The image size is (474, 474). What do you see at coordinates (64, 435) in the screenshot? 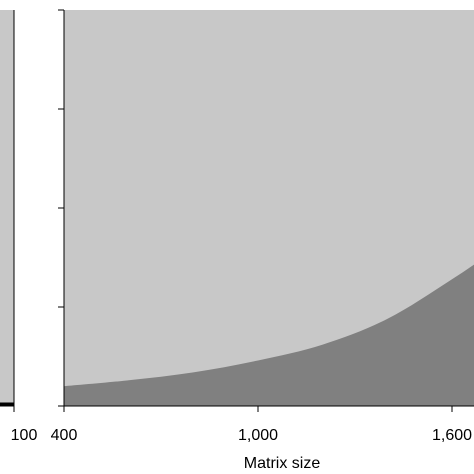
I see `x-tick-label-0: 400` at bounding box center [64, 435].